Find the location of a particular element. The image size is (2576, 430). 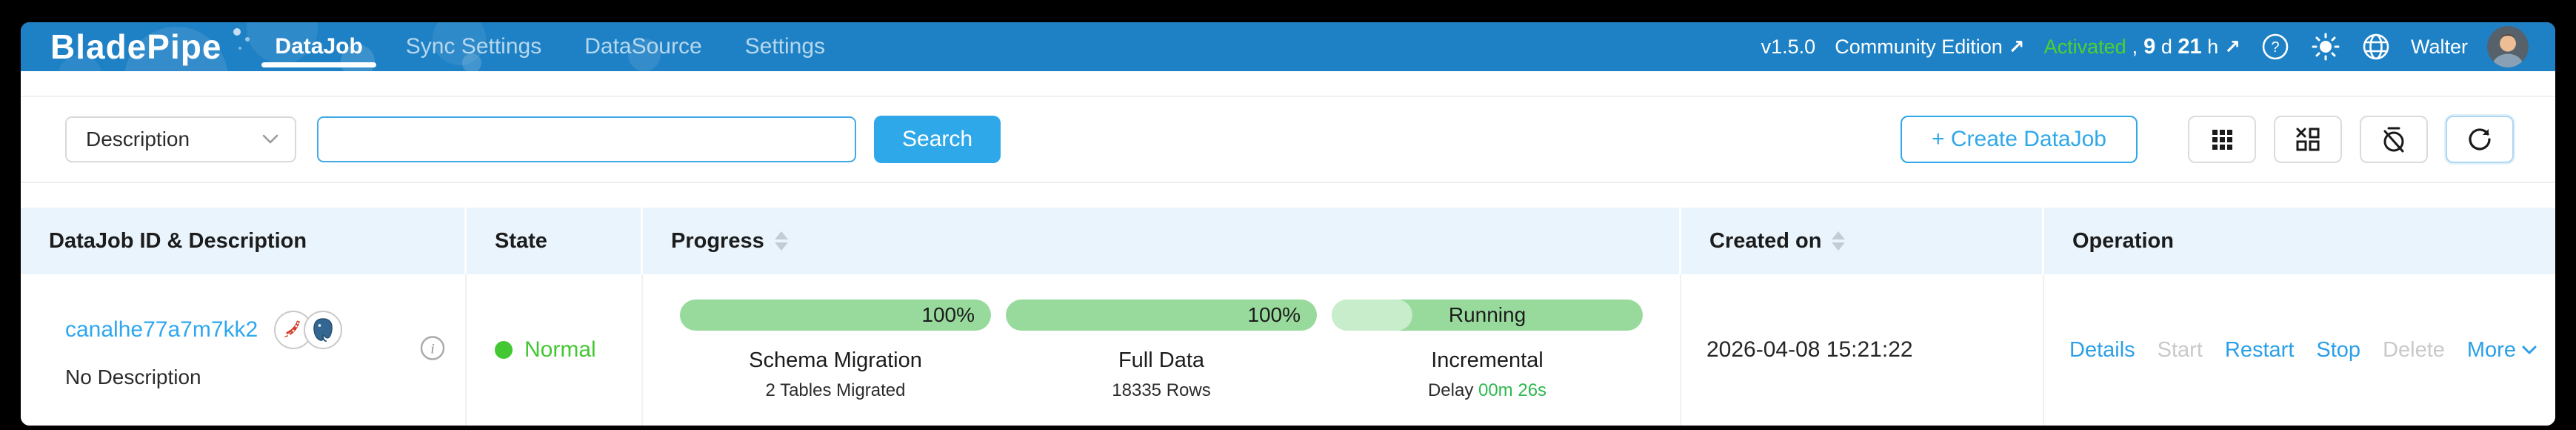

edition-link: Community Edition ↗ is located at coordinates (1930, 46).